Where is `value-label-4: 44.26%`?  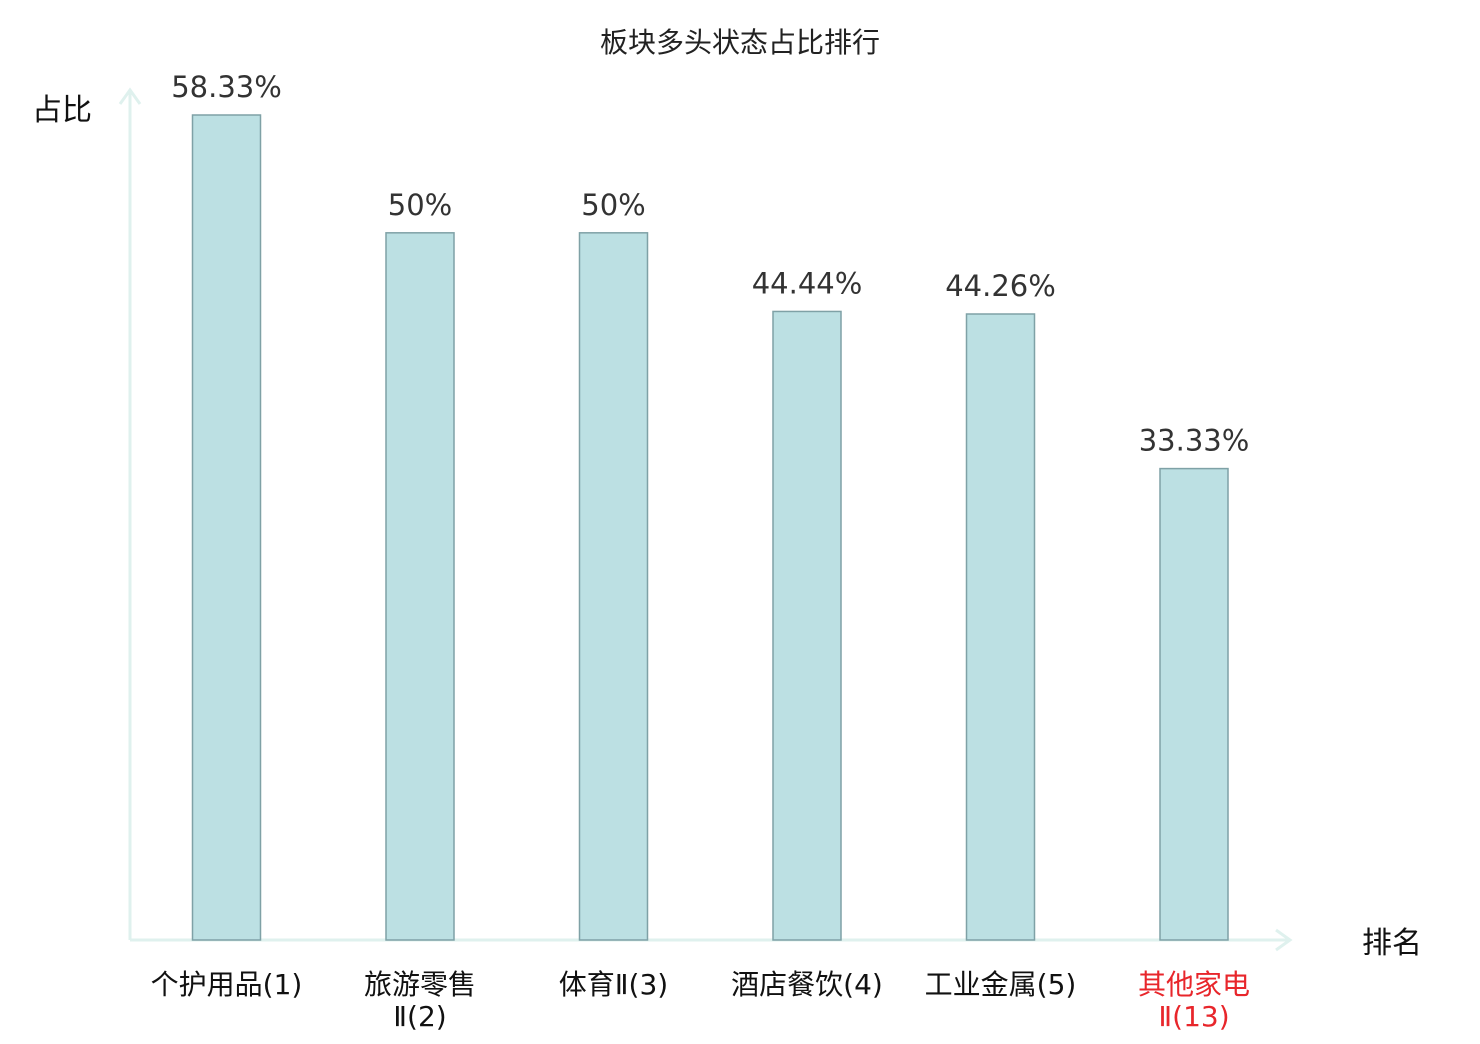
value-label-4: 44.26% is located at coordinates (1000, 286).